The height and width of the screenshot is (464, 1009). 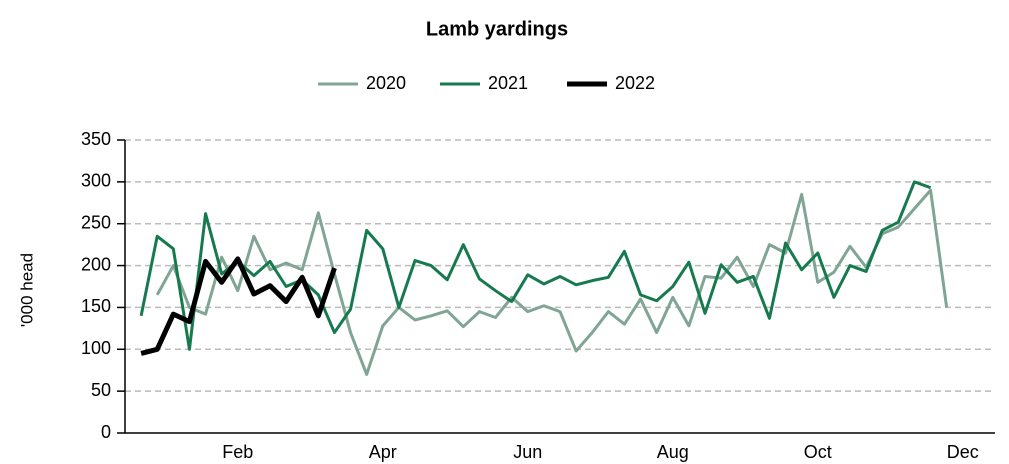 What do you see at coordinates (96, 306) in the screenshot?
I see `y-tick-label: 150` at bounding box center [96, 306].